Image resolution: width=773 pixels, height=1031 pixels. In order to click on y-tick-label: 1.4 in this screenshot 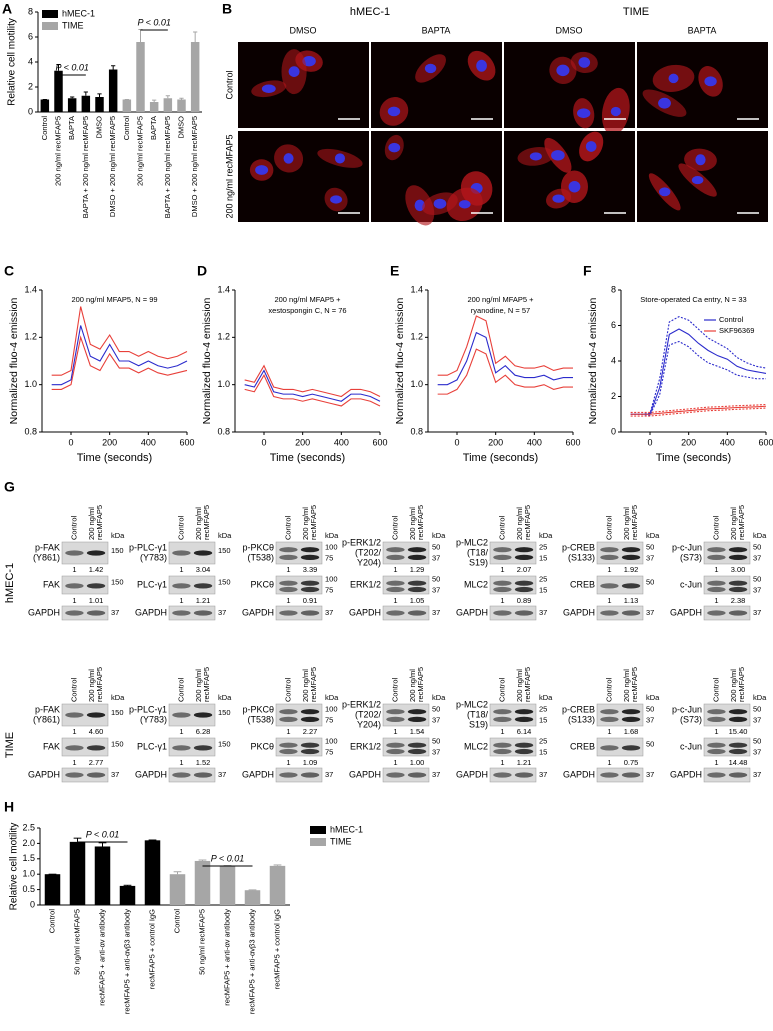, I will do `click(223, 289)`.